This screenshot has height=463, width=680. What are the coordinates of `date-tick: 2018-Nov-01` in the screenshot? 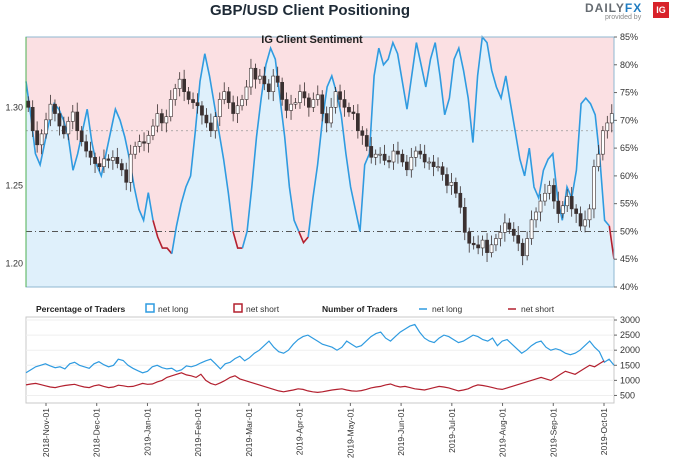 It's located at (46, 432).